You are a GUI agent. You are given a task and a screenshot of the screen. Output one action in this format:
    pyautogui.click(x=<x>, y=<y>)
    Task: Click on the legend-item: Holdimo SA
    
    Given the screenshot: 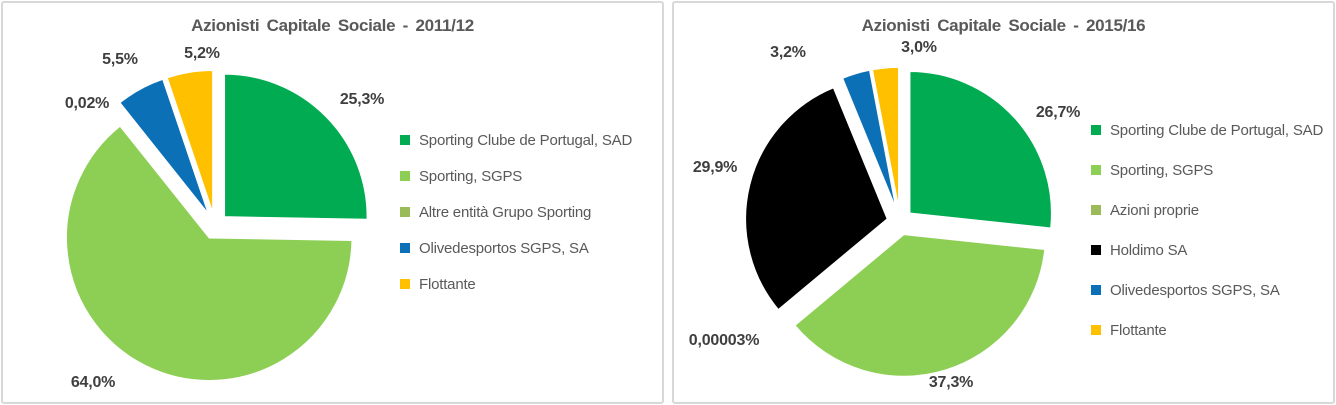 What is the action you would take?
    pyautogui.click(x=1207, y=250)
    